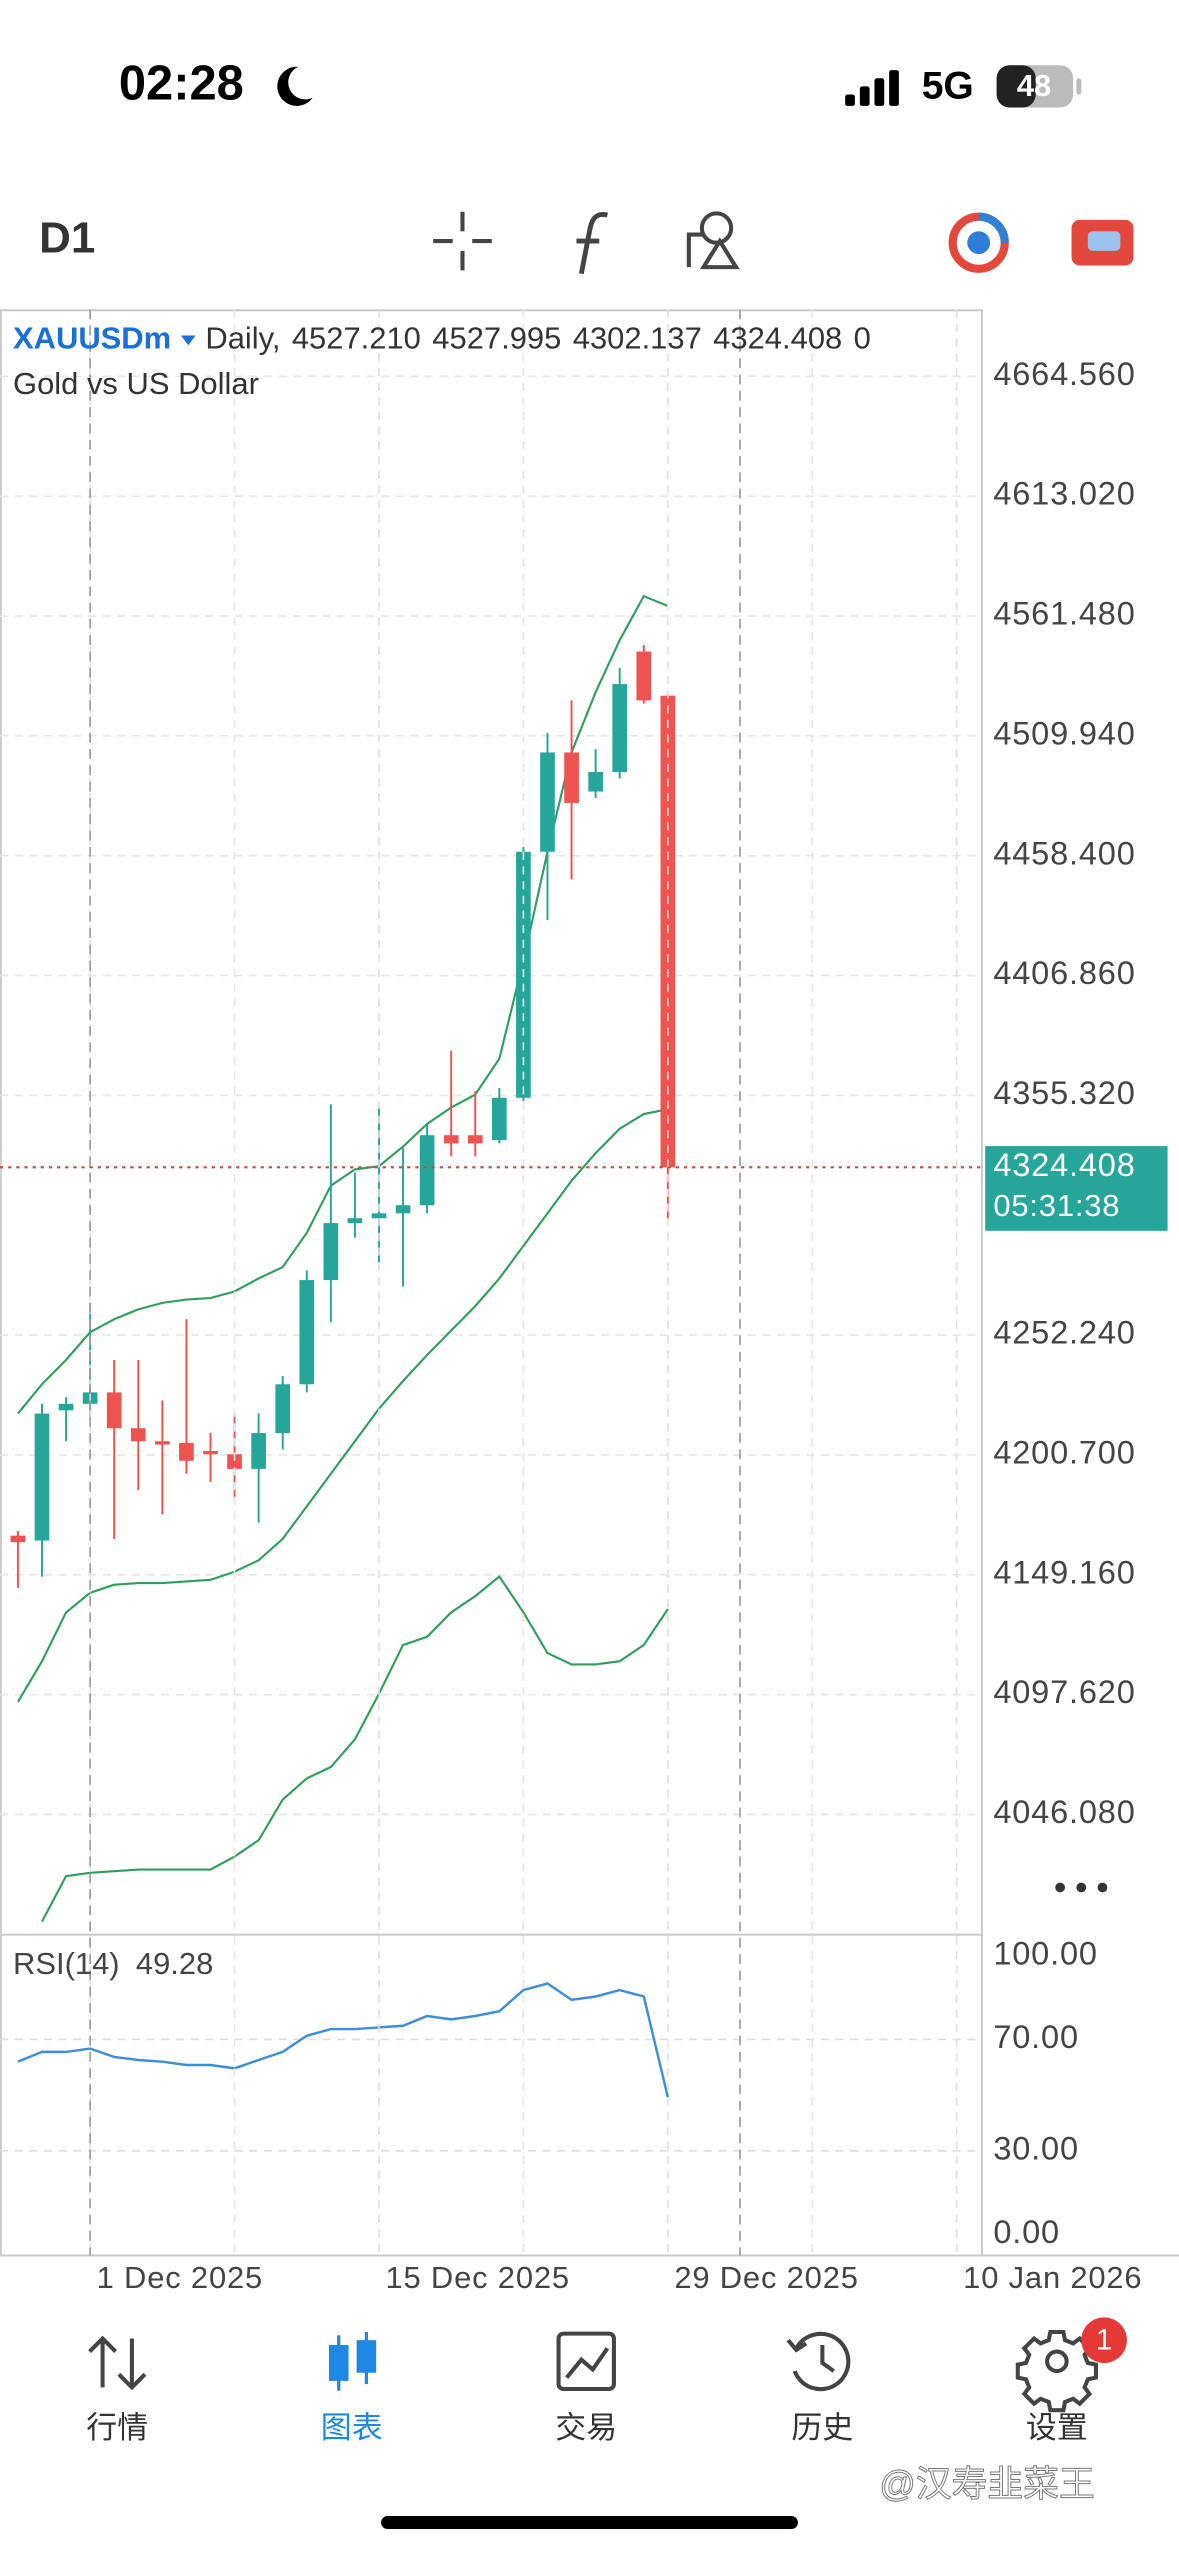 The width and height of the screenshot is (1179, 2556). I want to click on rsi-tick-label: 30.00, so click(1036, 2148).